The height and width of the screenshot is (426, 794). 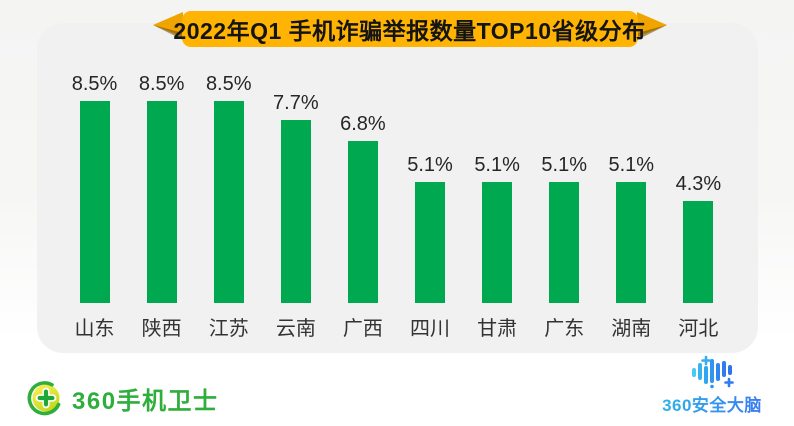 I want to click on bar-column: 5.1% 湖南, so click(x=631, y=188).